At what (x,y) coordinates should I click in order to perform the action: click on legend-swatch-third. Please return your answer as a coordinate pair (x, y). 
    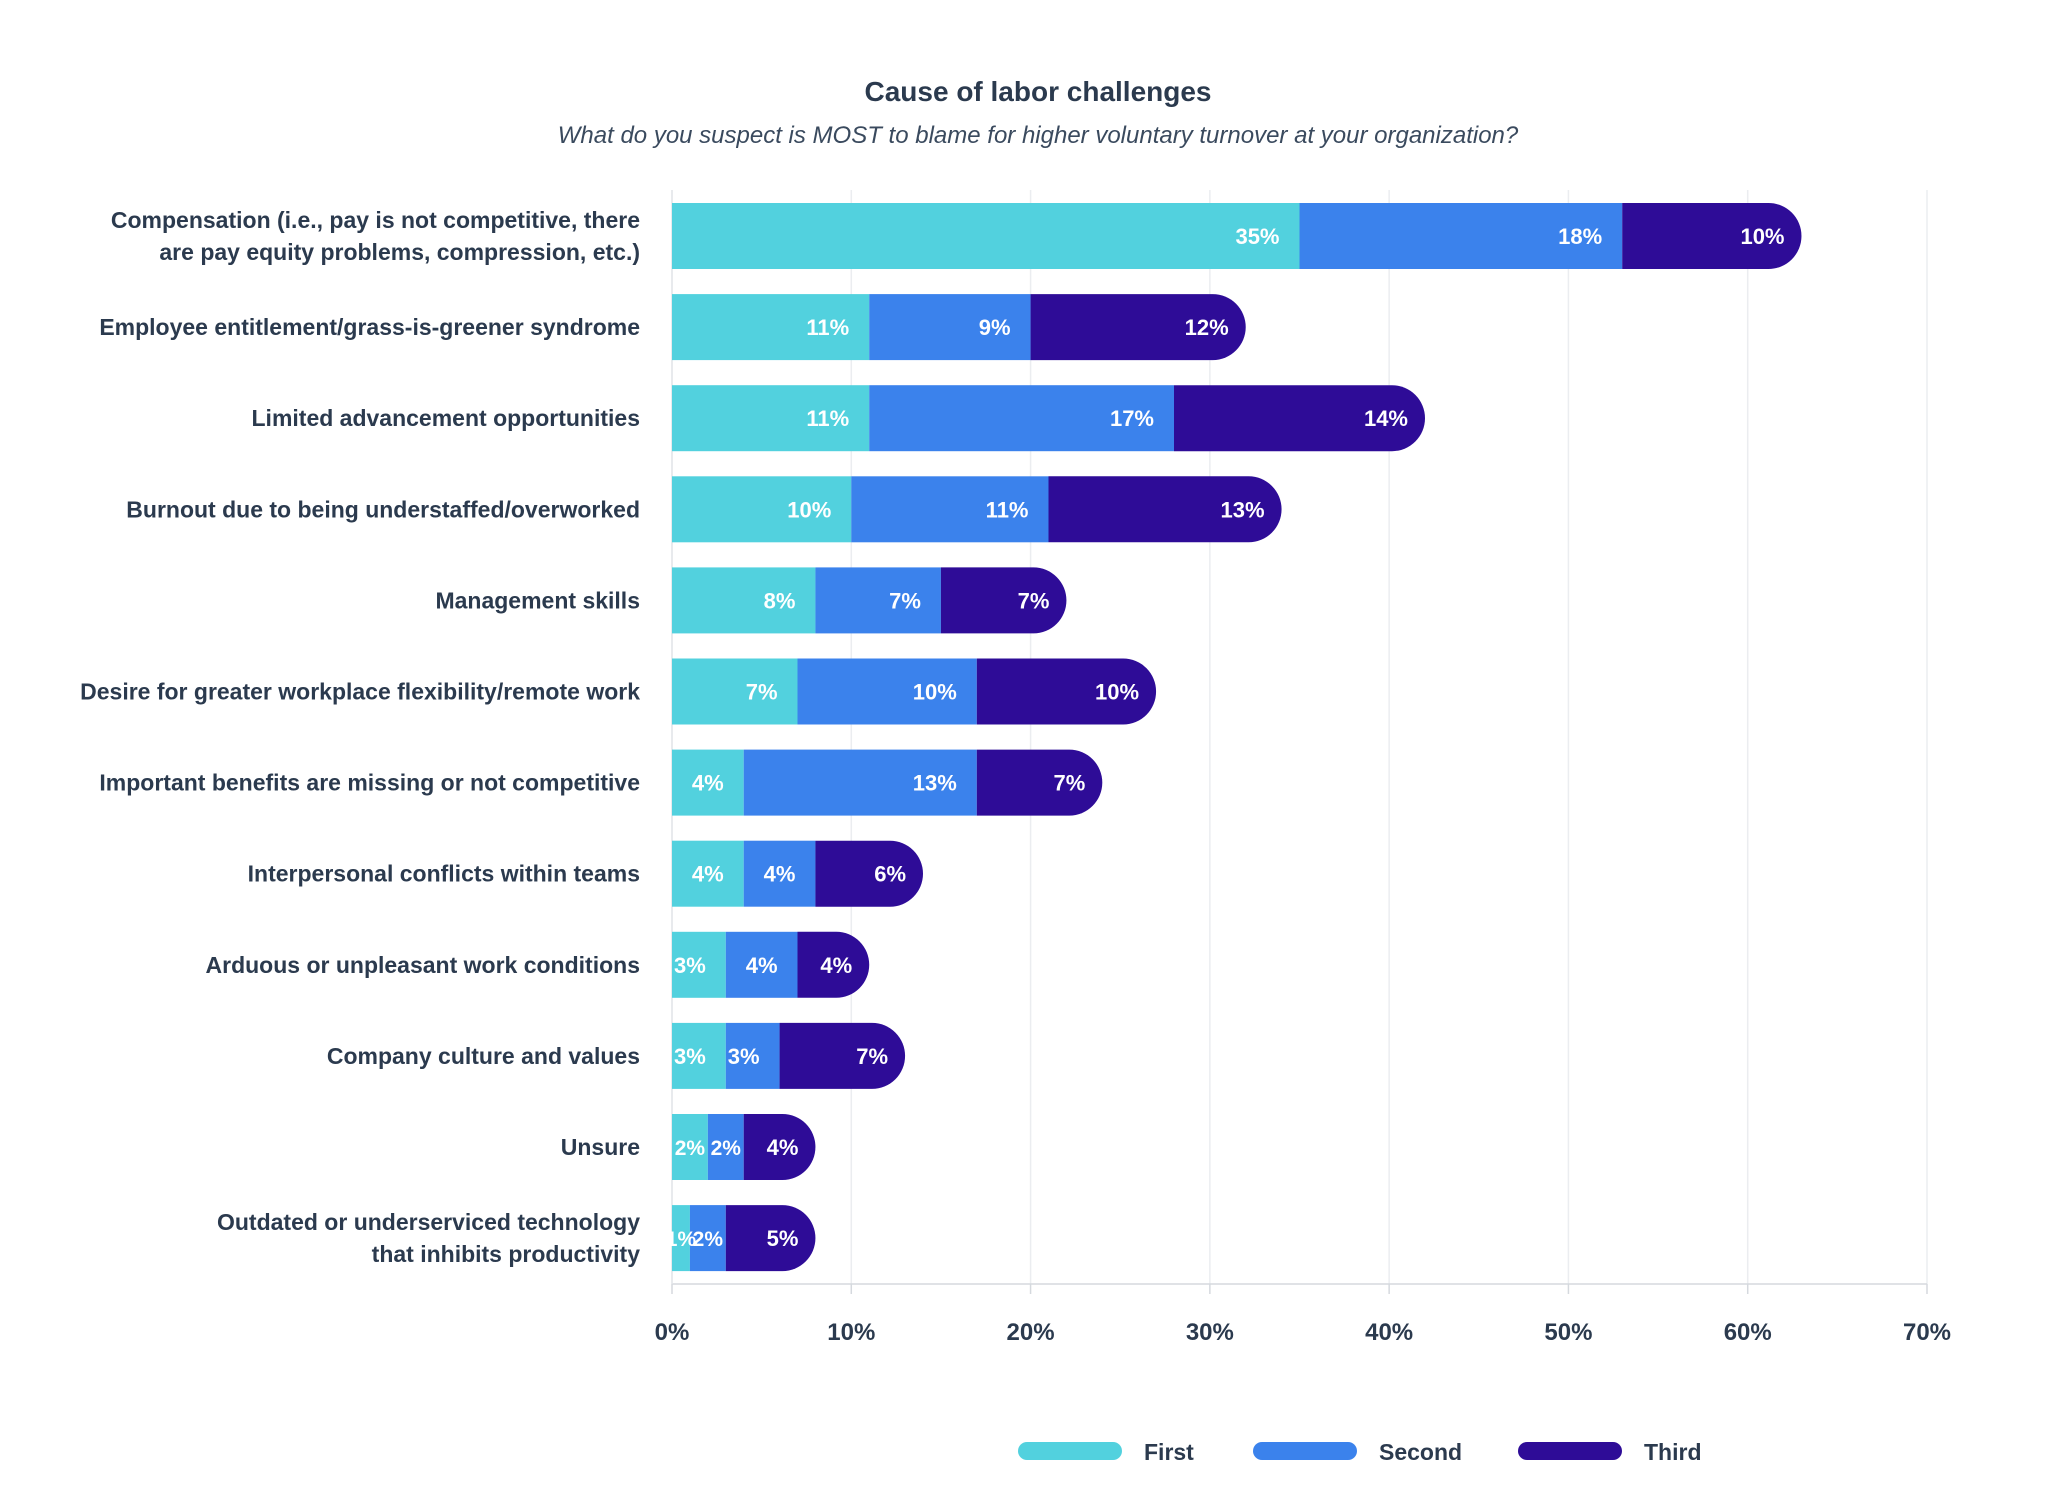
    Looking at the image, I should click on (1570, 1451).